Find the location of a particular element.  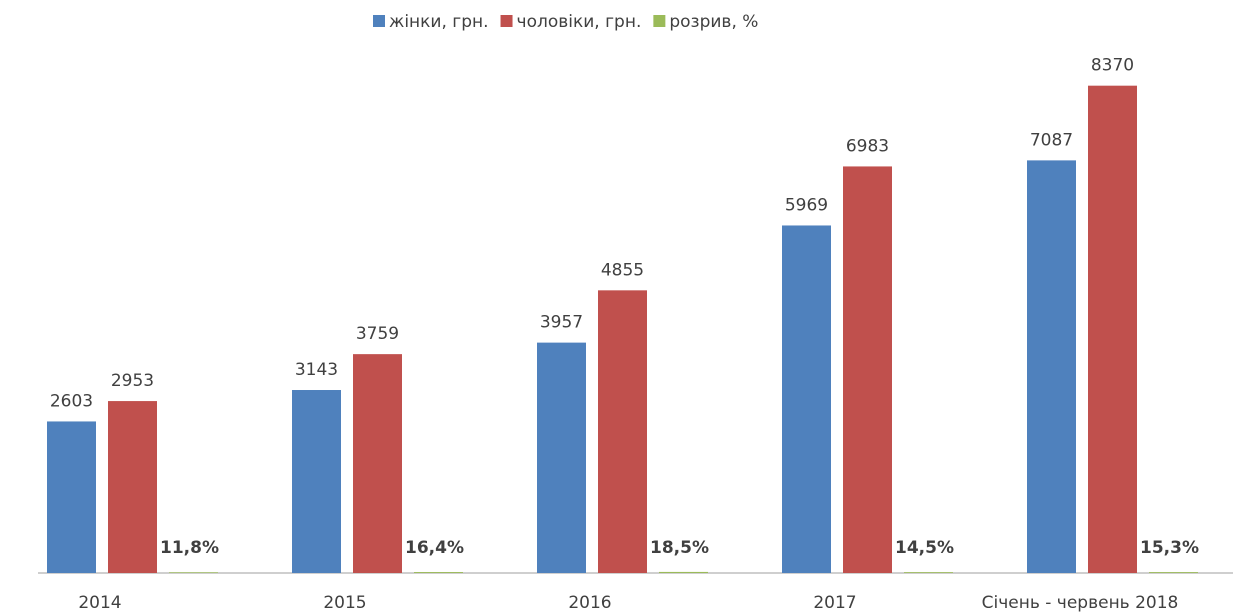

data-label: 3143 is located at coordinates (316, 370).